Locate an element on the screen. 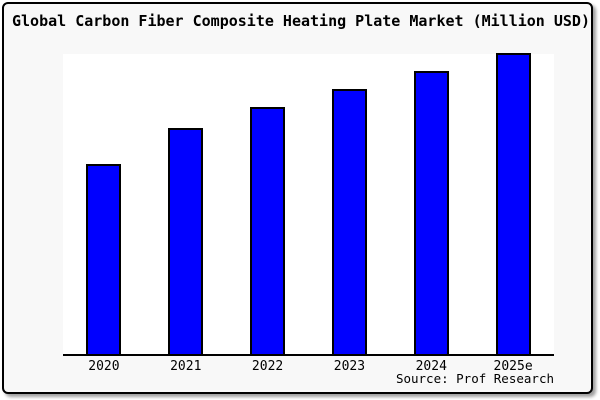  bar-2021 is located at coordinates (186, 241).